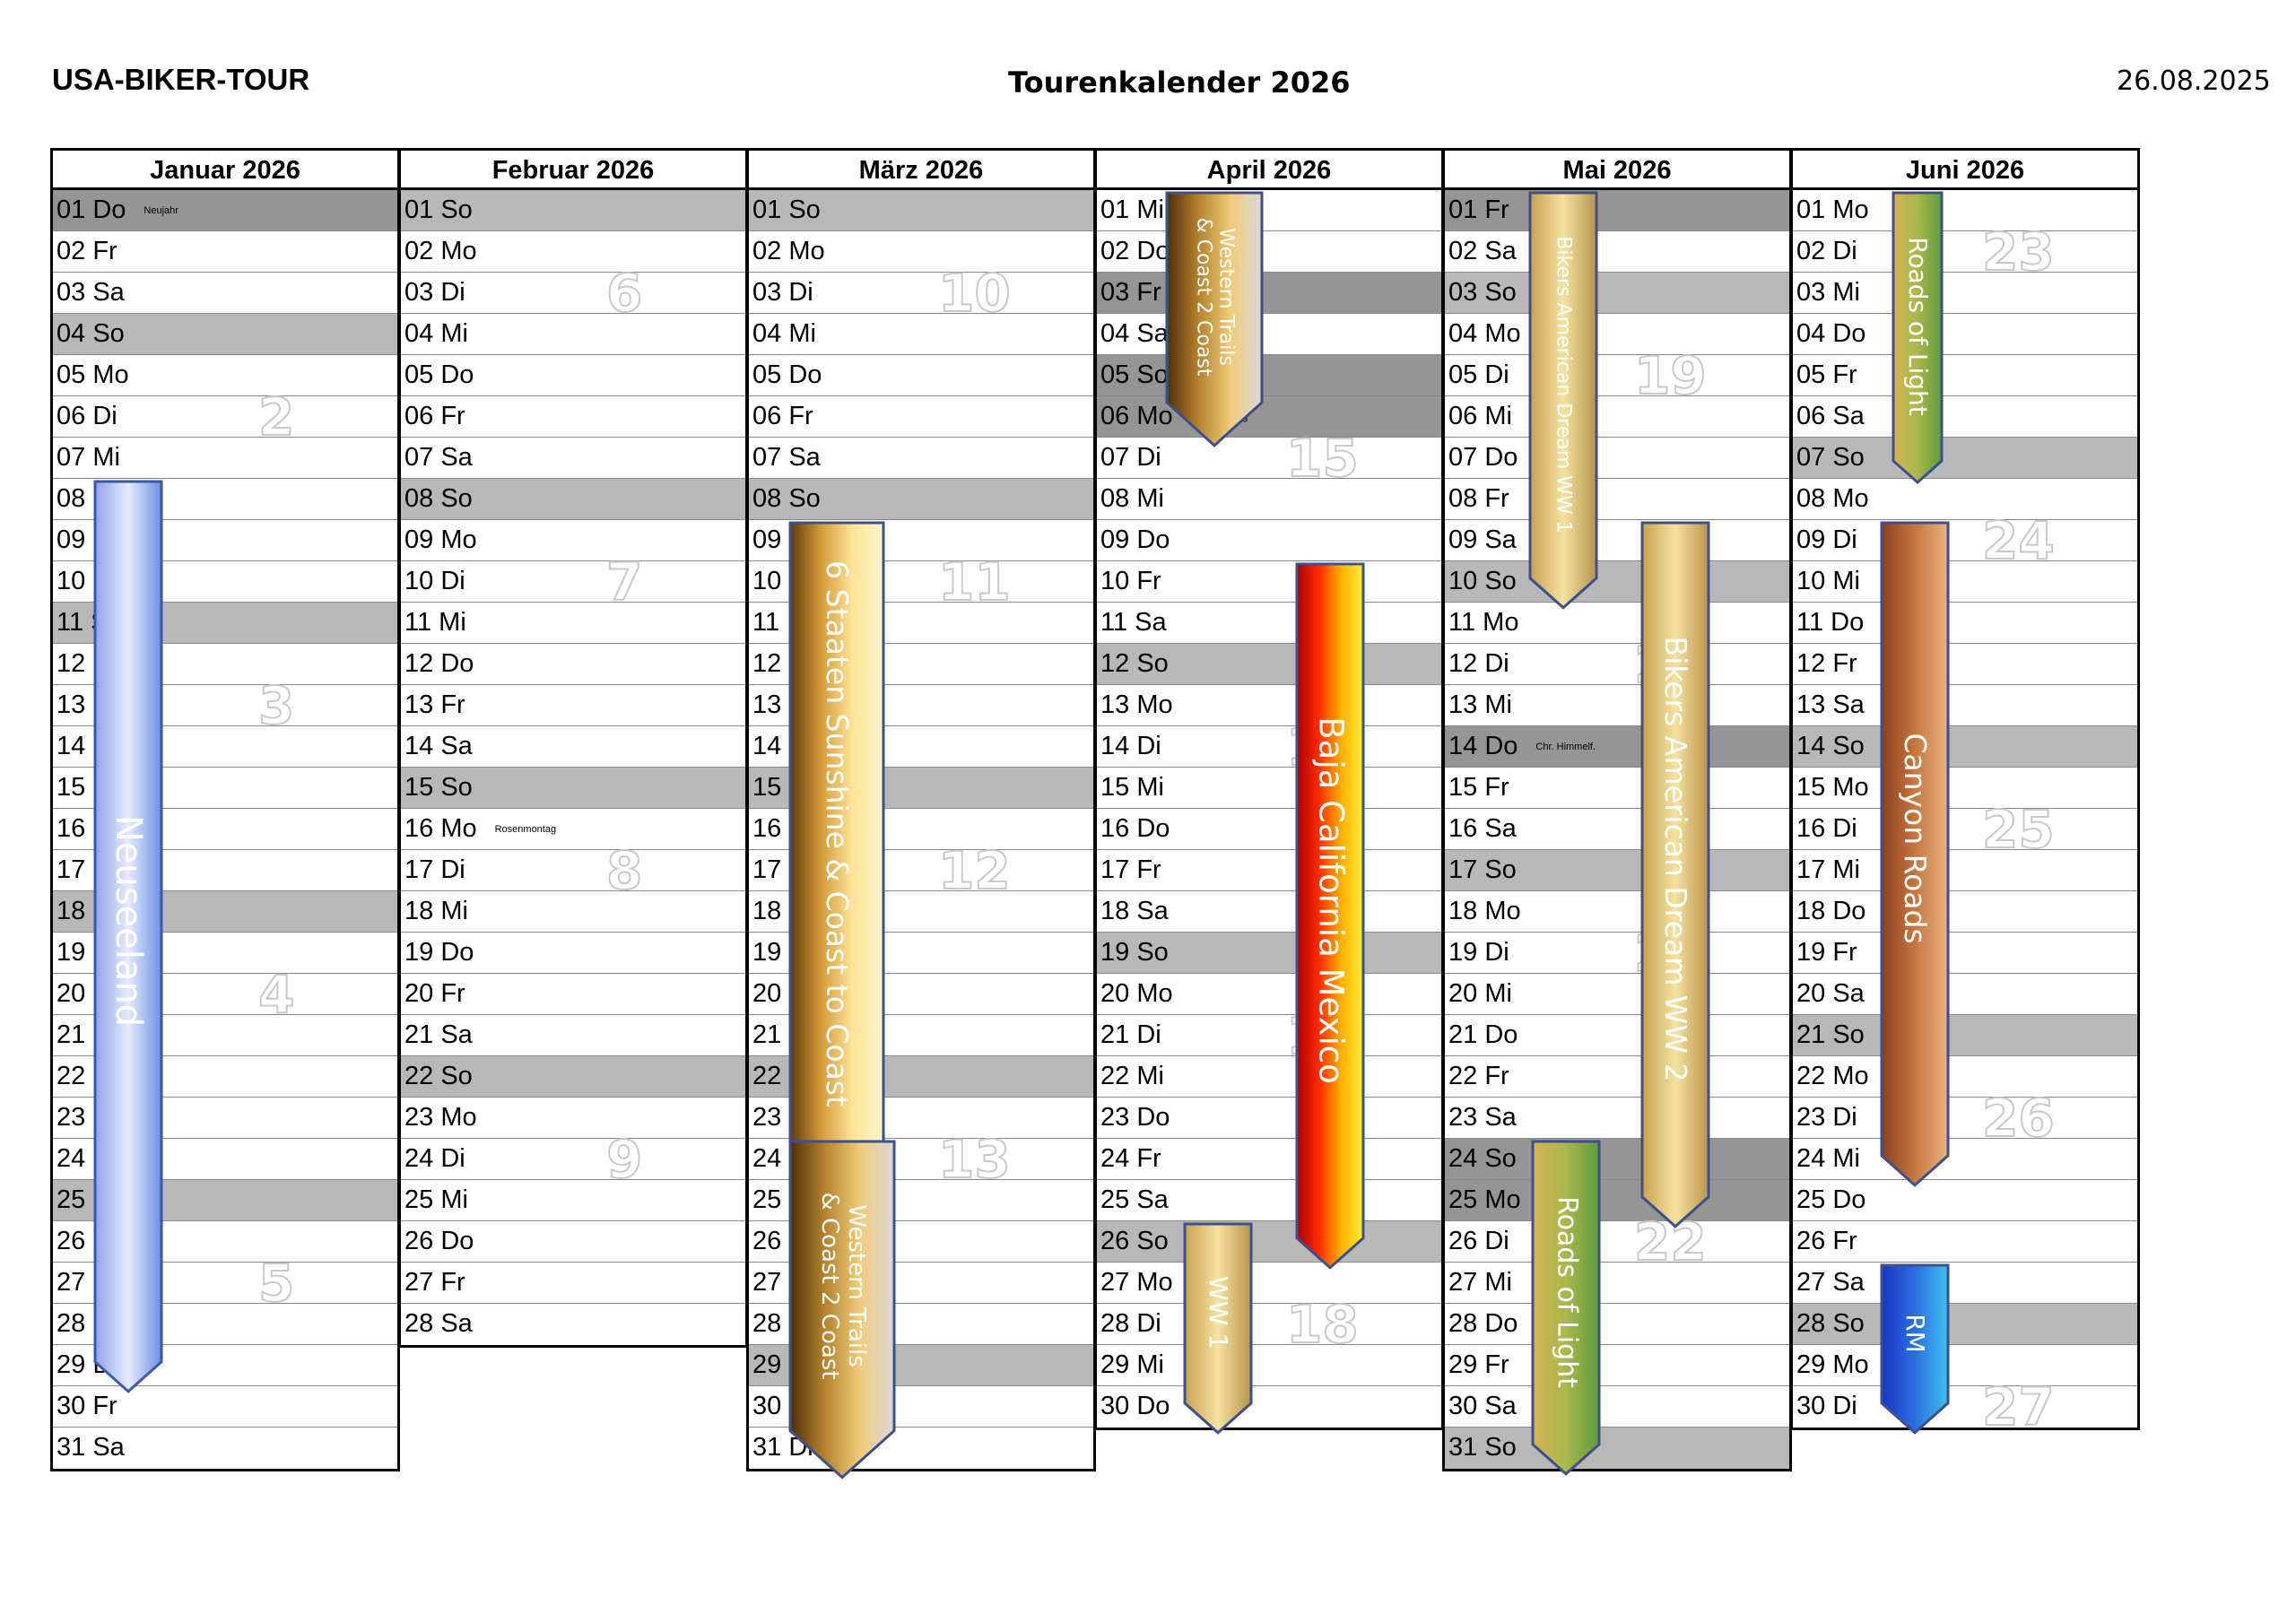  What do you see at coordinates (1322, 458) in the screenshot?
I see `week-number: 15` at bounding box center [1322, 458].